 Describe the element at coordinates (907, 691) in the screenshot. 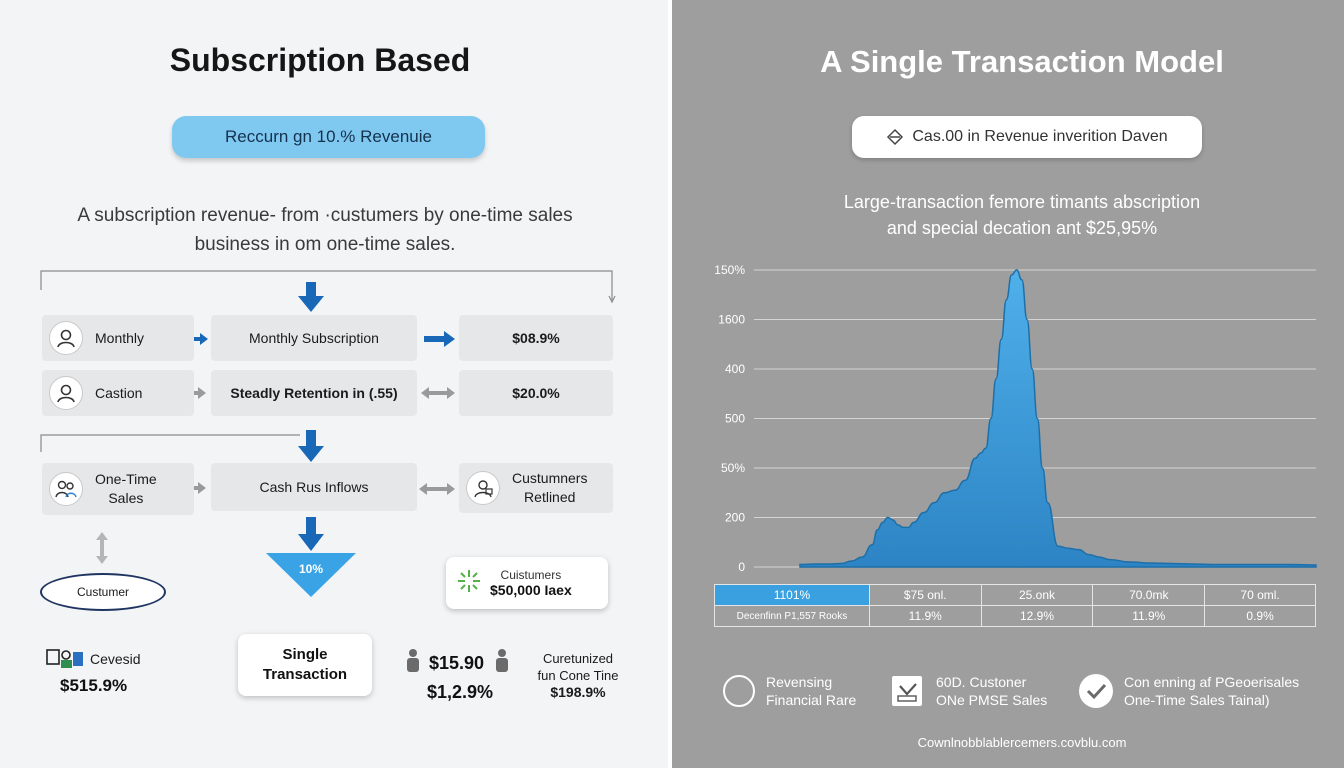

I see `checkbox-icon` at that location.